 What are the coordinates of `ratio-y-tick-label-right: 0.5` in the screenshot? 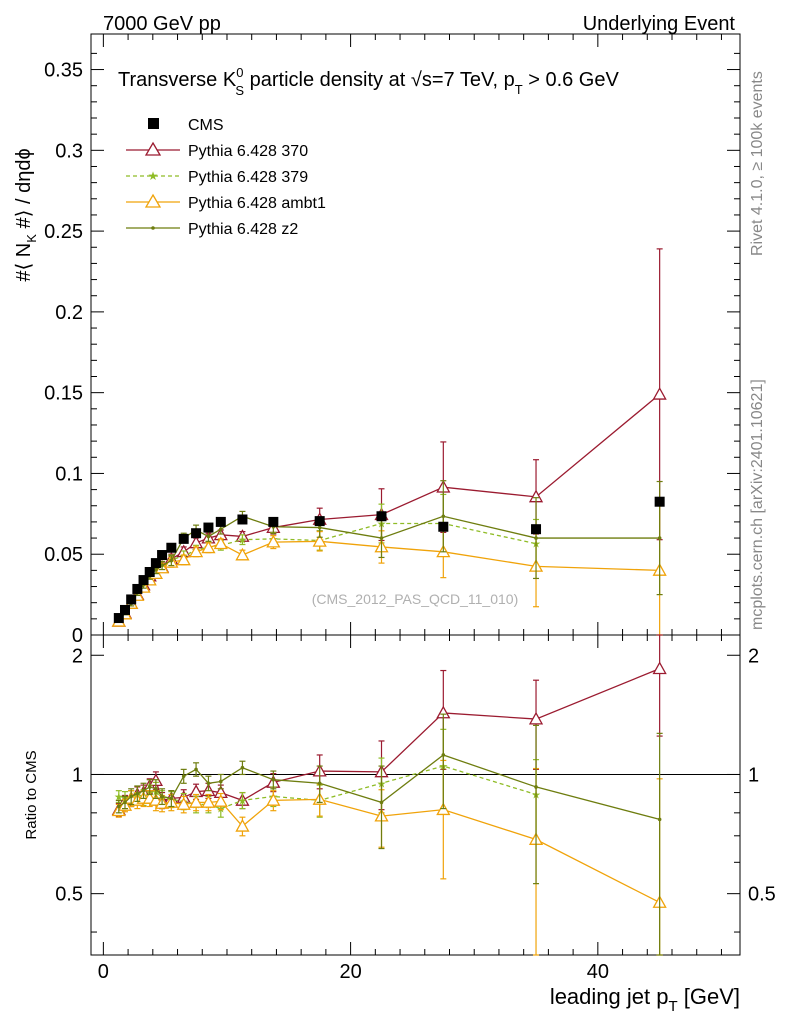 It's located at (762, 895).